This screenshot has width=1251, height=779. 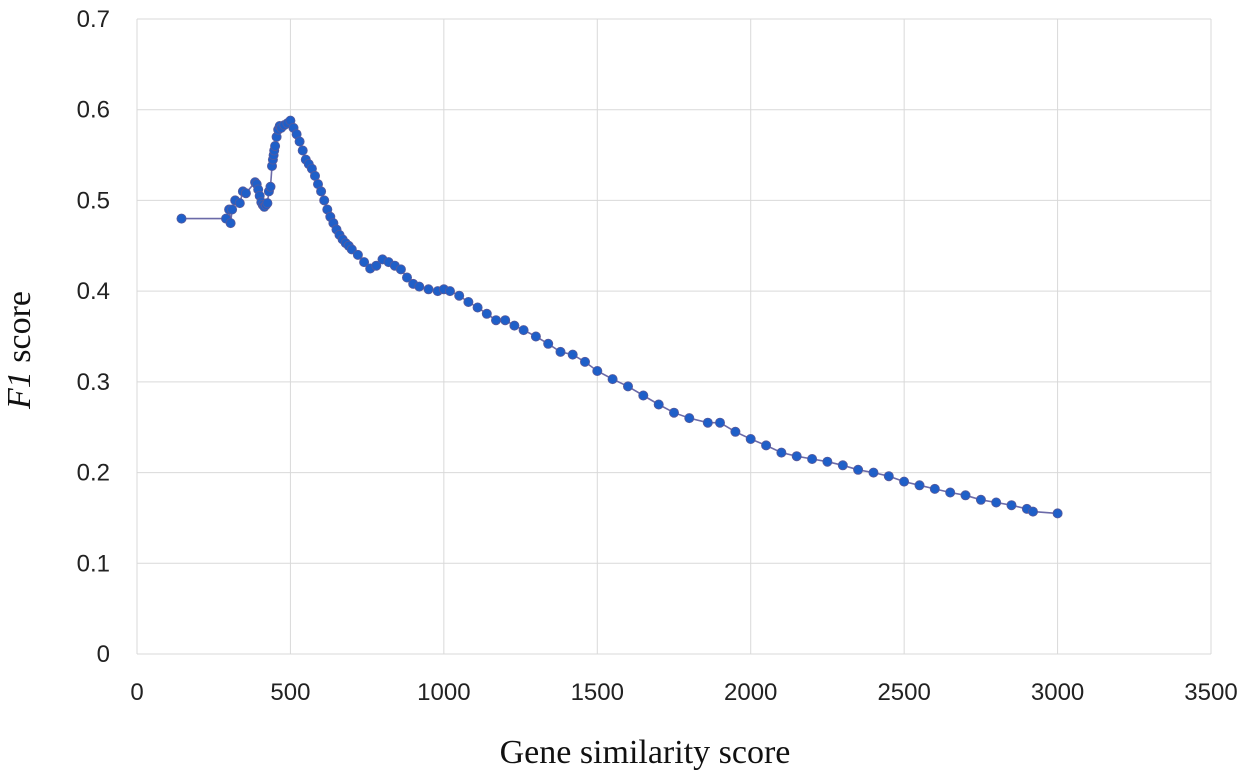 What do you see at coordinates (93, 563) in the screenshot?
I see `y-tick-label: 0.1` at bounding box center [93, 563].